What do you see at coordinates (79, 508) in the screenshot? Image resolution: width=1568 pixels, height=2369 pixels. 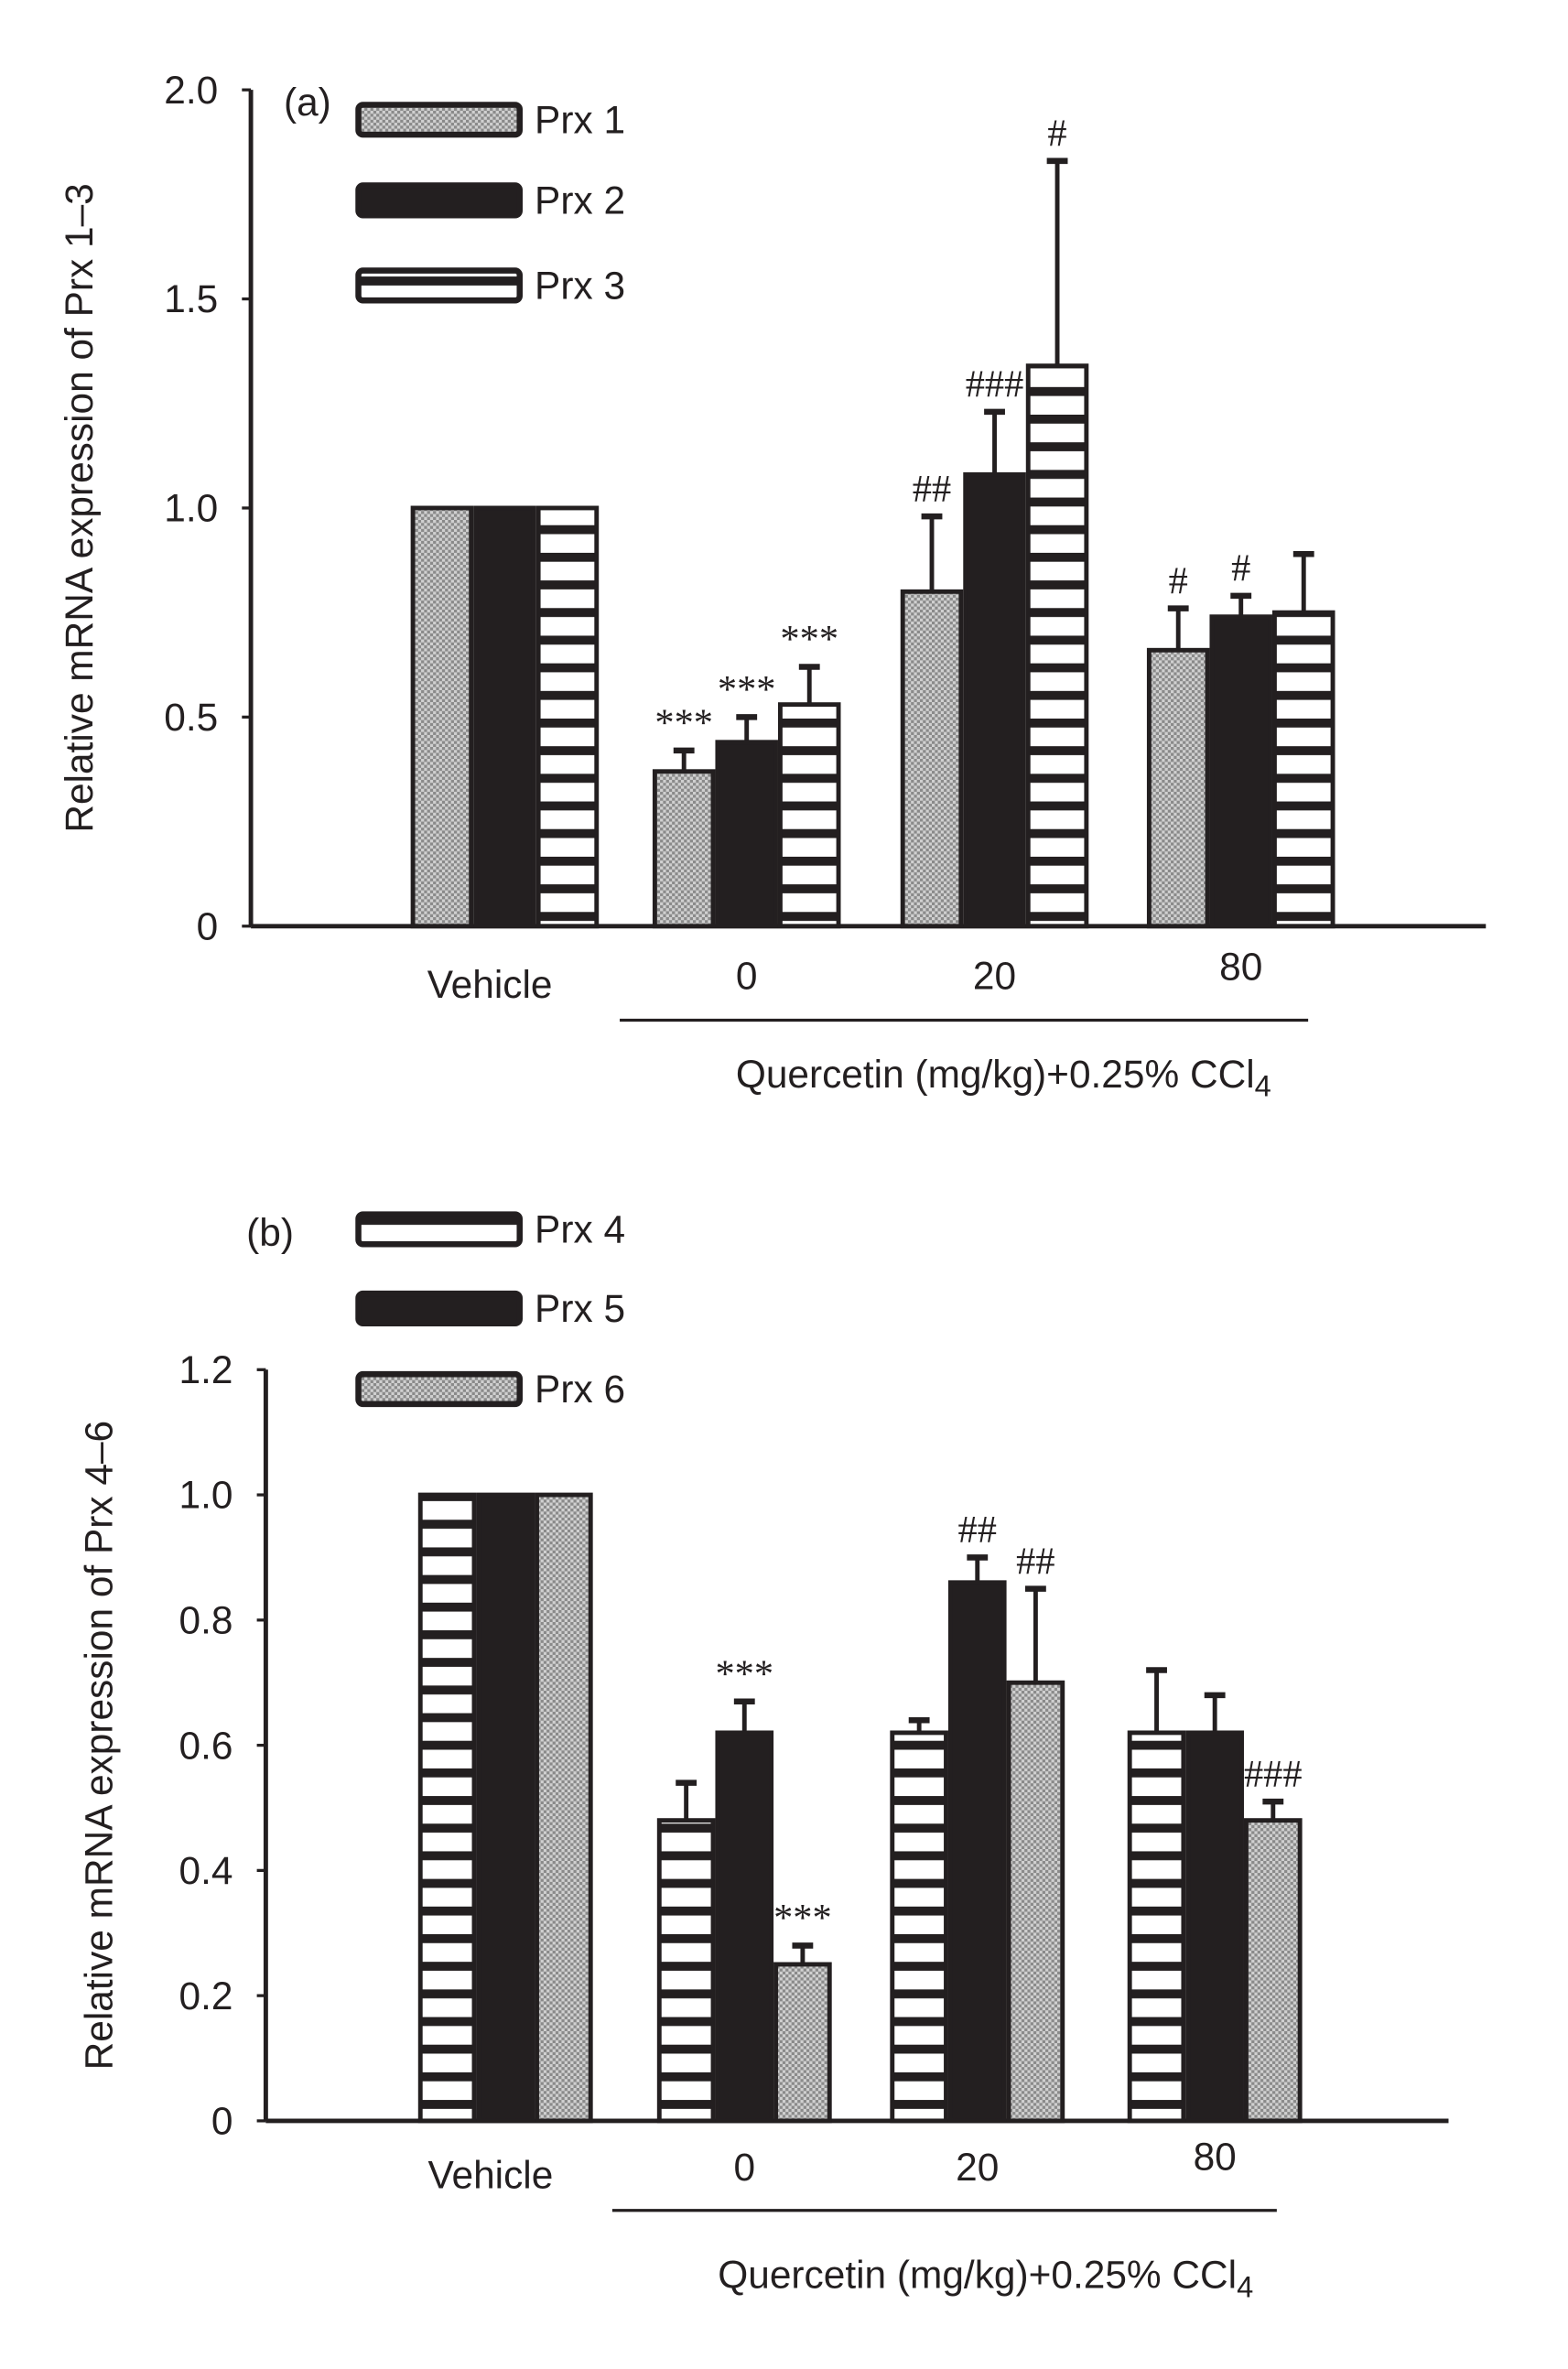 I see `y-axis-label: Relative mRNA expression of Prx 1–3` at bounding box center [79, 508].